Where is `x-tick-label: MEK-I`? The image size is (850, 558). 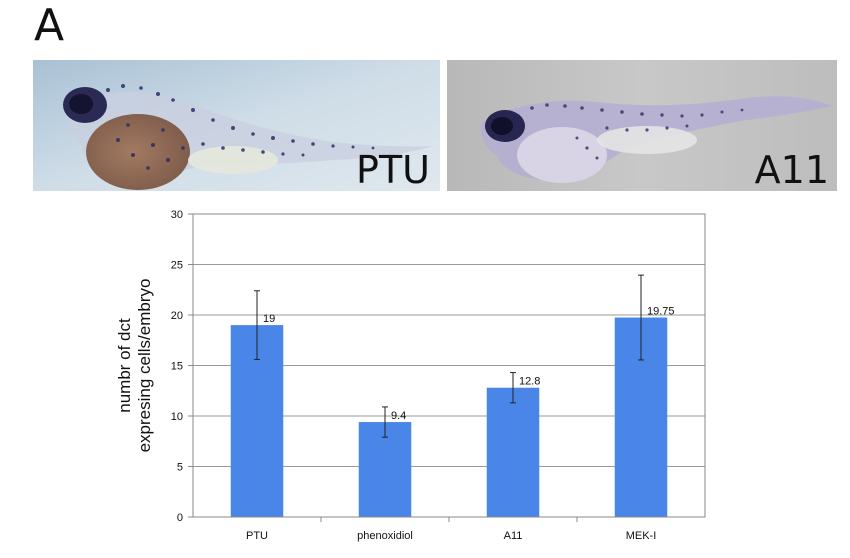
x-tick-label: MEK-I is located at coordinates (641, 536).